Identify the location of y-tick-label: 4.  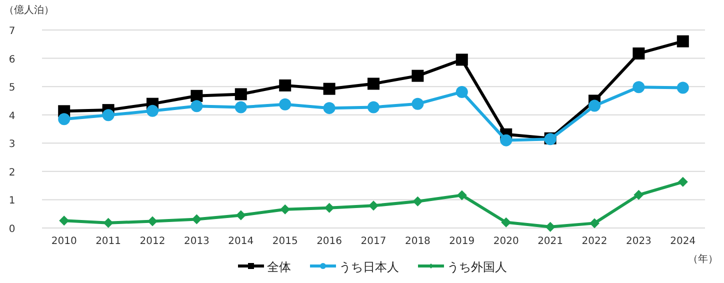
(12, 116).